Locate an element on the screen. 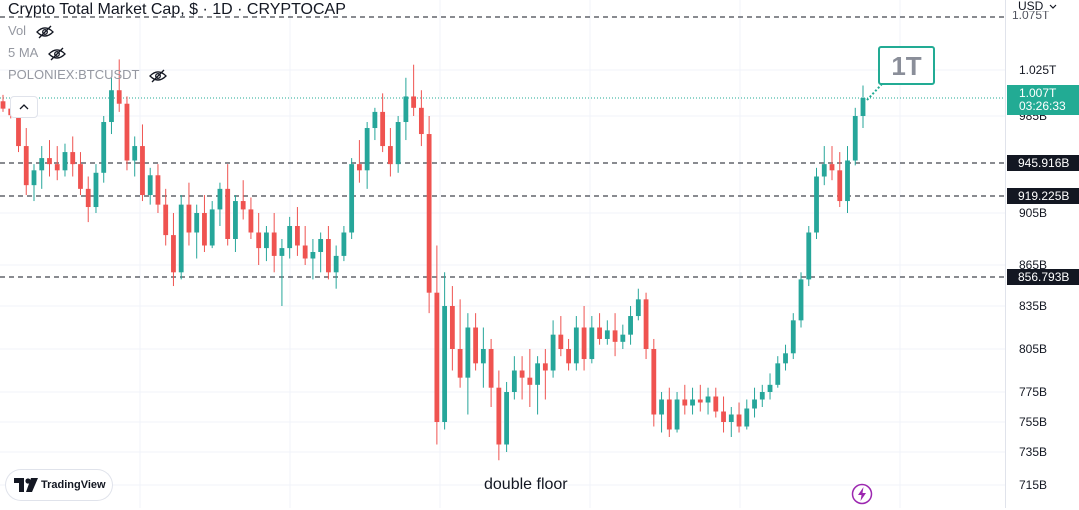 Image resolution: width=1079 pixels, height=510 pixels. legend-volume: Vol is located at coordinates (177, 31).